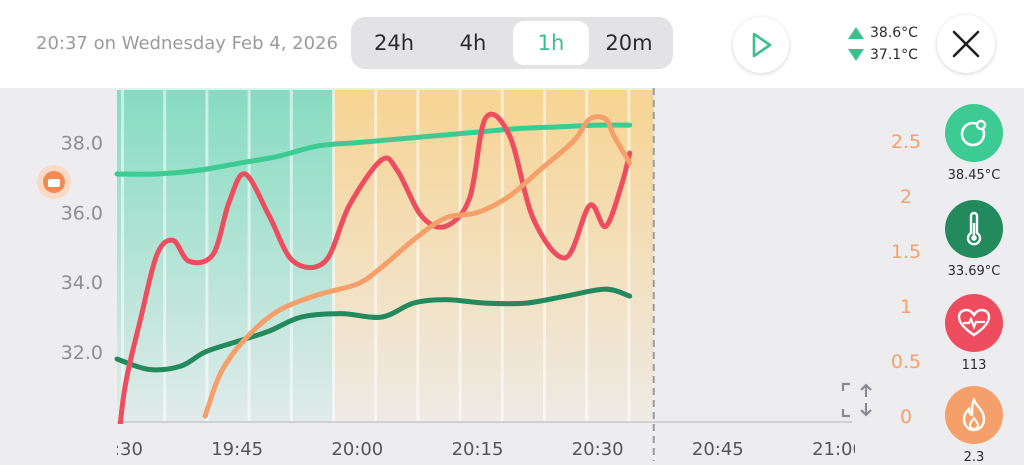 The height and width of the screenshot is (465, 1024). What do you see at coordinates (82, 213) in the screenshot?
I see `y-left-tick: 36.0` at bounding box center [82, 213].